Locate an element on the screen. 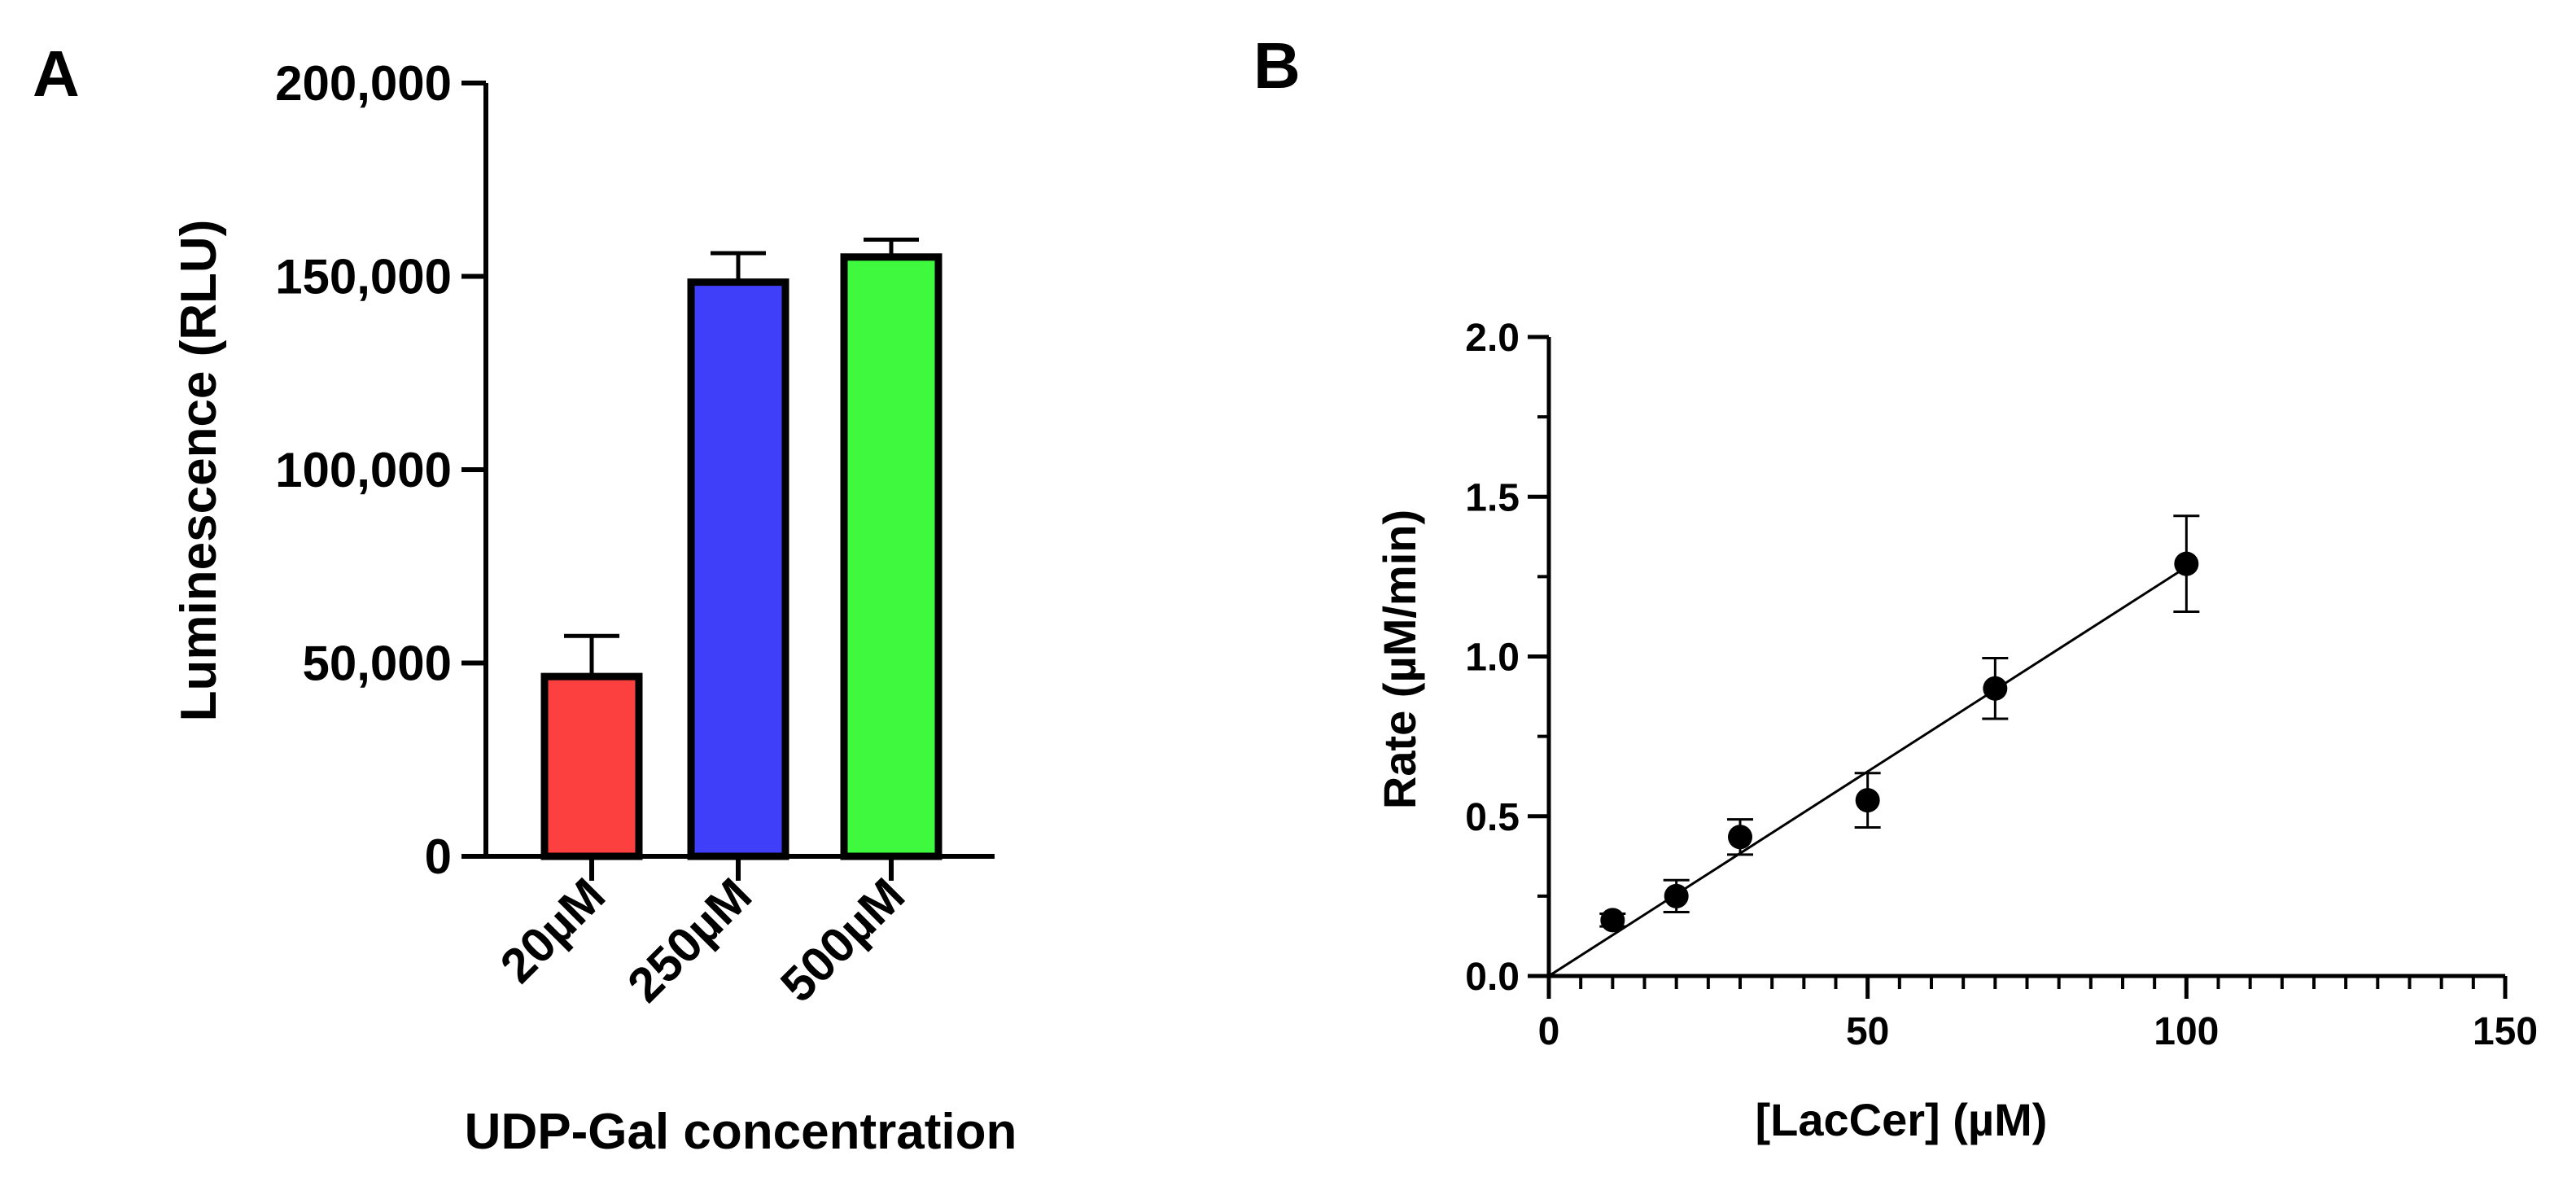  y-tick-label-a: 150,000 is located at coordinates (363, 277).